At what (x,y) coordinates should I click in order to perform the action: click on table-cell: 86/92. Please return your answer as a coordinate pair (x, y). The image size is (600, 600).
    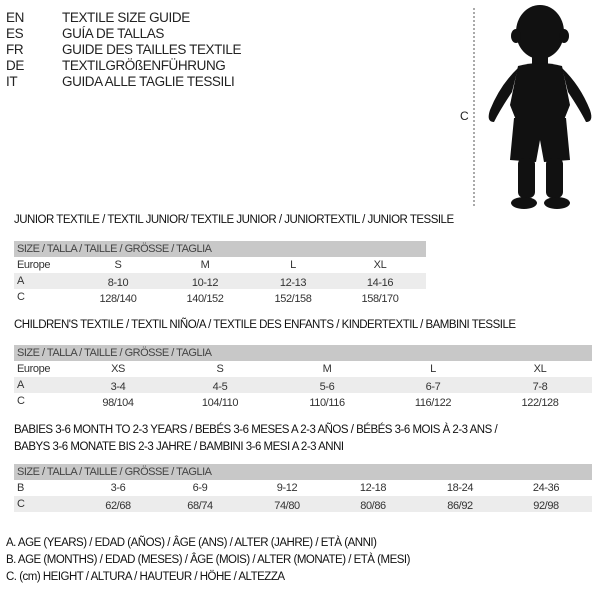
    Looking at the image, I should click on (460, 506).